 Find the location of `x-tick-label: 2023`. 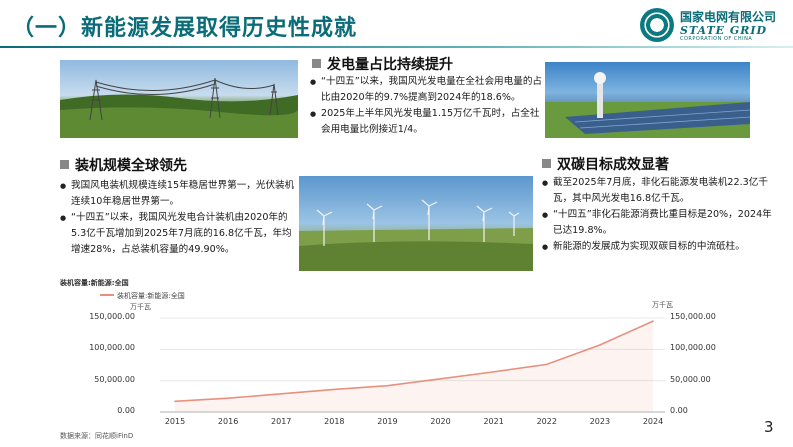

x-tick-label: 2023 is located at coordinates (600, 421).